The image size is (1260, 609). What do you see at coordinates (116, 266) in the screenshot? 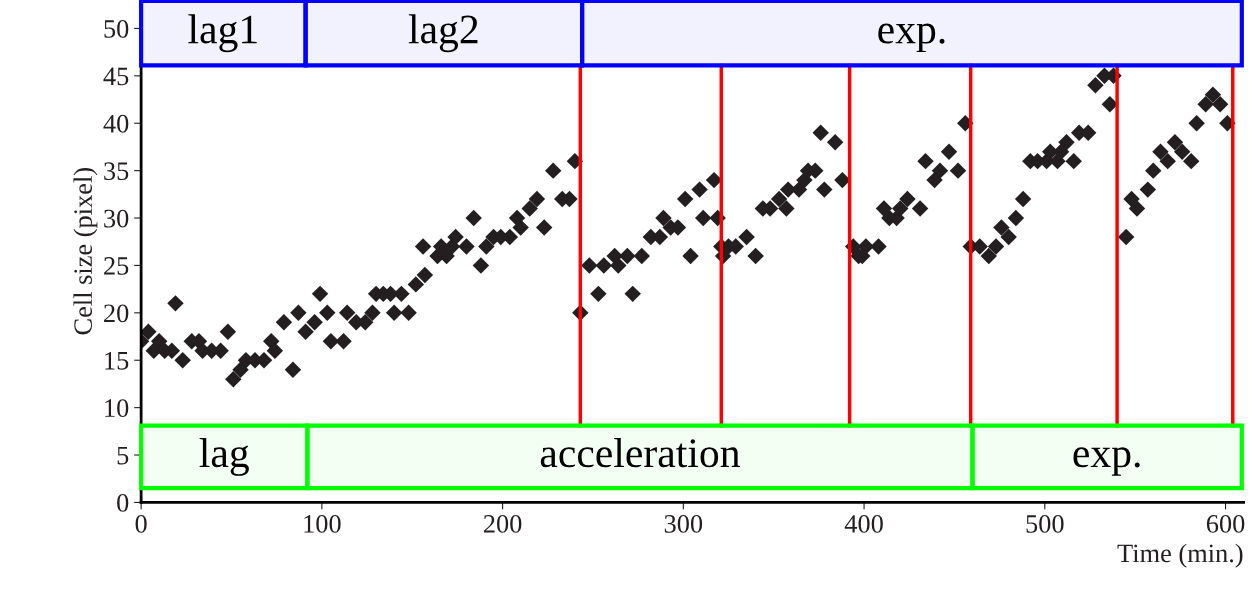
I see `y-tick-label: 25` at bounding box center [116, 266].